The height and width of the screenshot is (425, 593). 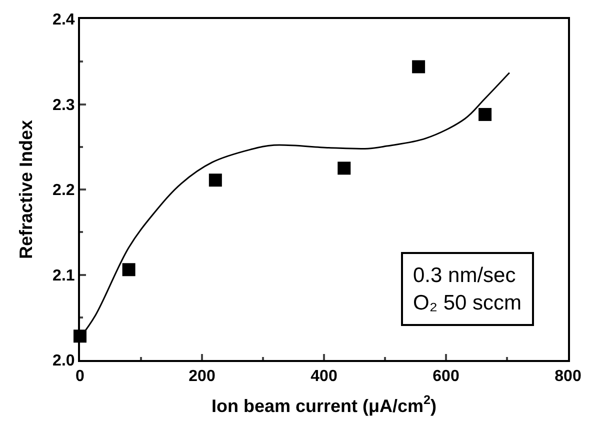 I want to click on x-tick-label: 400, so click(x=324, y=377).